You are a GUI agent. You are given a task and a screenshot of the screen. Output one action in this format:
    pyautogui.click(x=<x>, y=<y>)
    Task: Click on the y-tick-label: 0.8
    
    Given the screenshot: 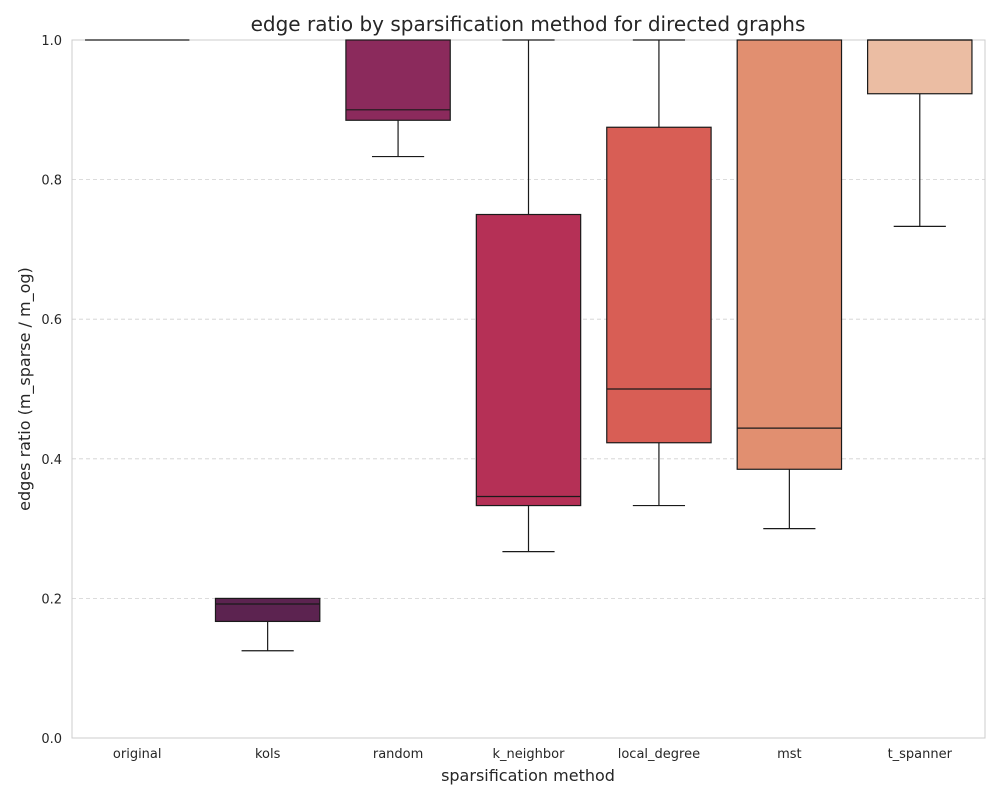 What is the action you would take?
    pyautogui.click(x=51, y=181)
    